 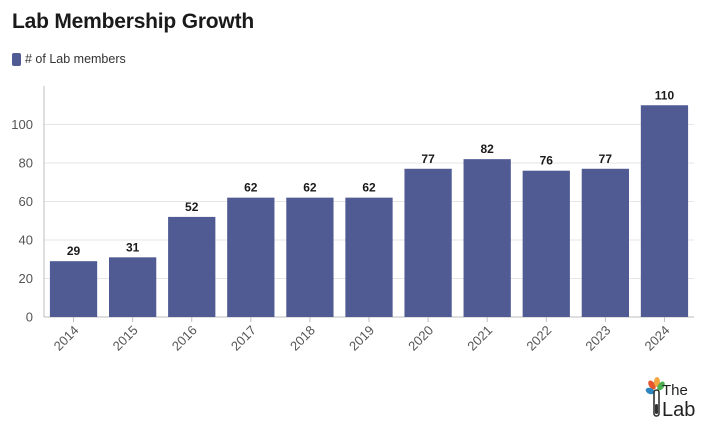 I want to click on chart-title: Lab Membership Growth, so click(x=133, y=21).